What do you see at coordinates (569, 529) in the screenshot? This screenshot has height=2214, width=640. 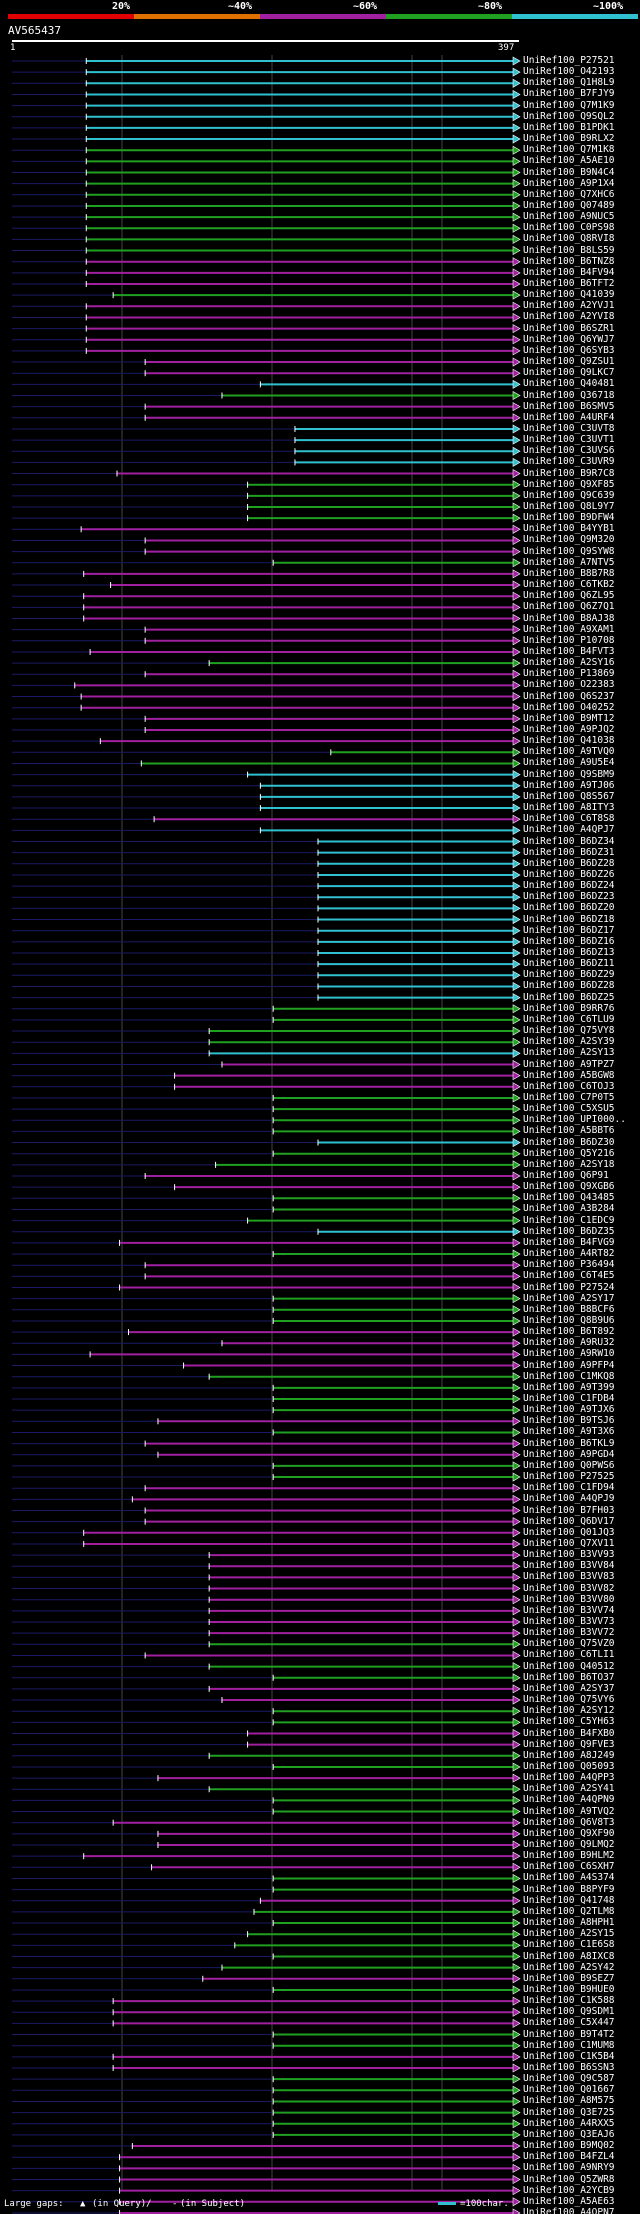 I see `hit-label: UniRef100_B4YYB1` at bounding box center [569, 529].